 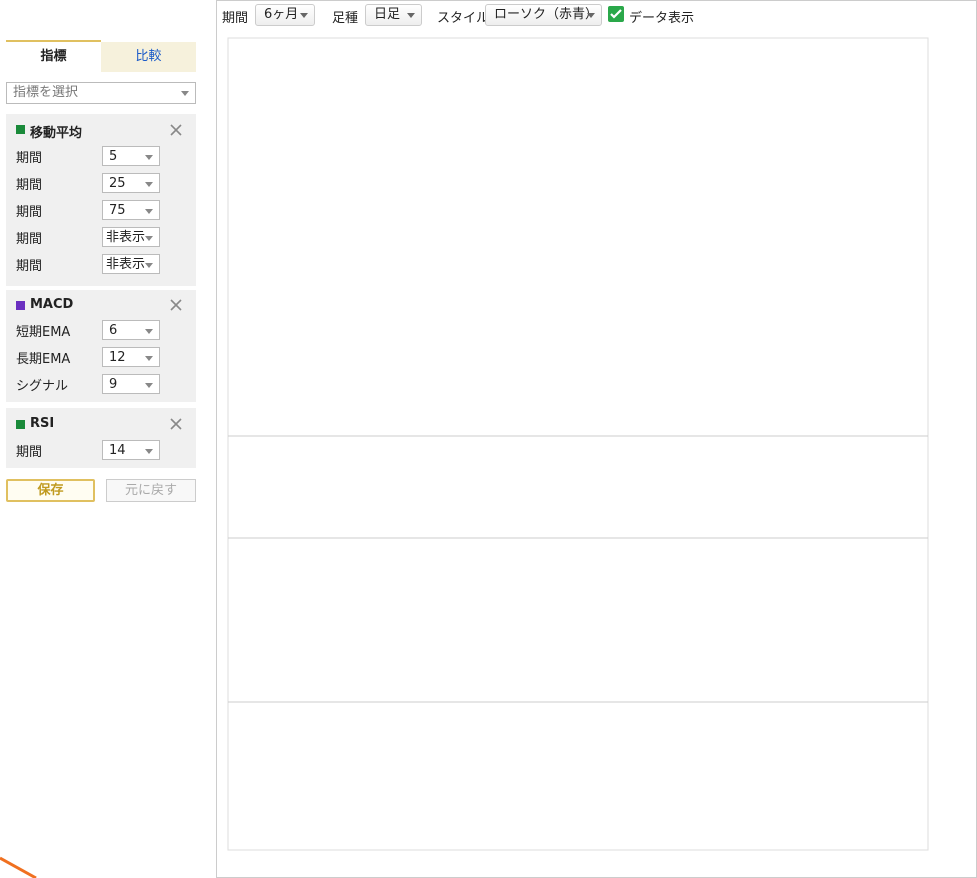 I want to click on tab-compare: 比較, so click(x=148, y=57).